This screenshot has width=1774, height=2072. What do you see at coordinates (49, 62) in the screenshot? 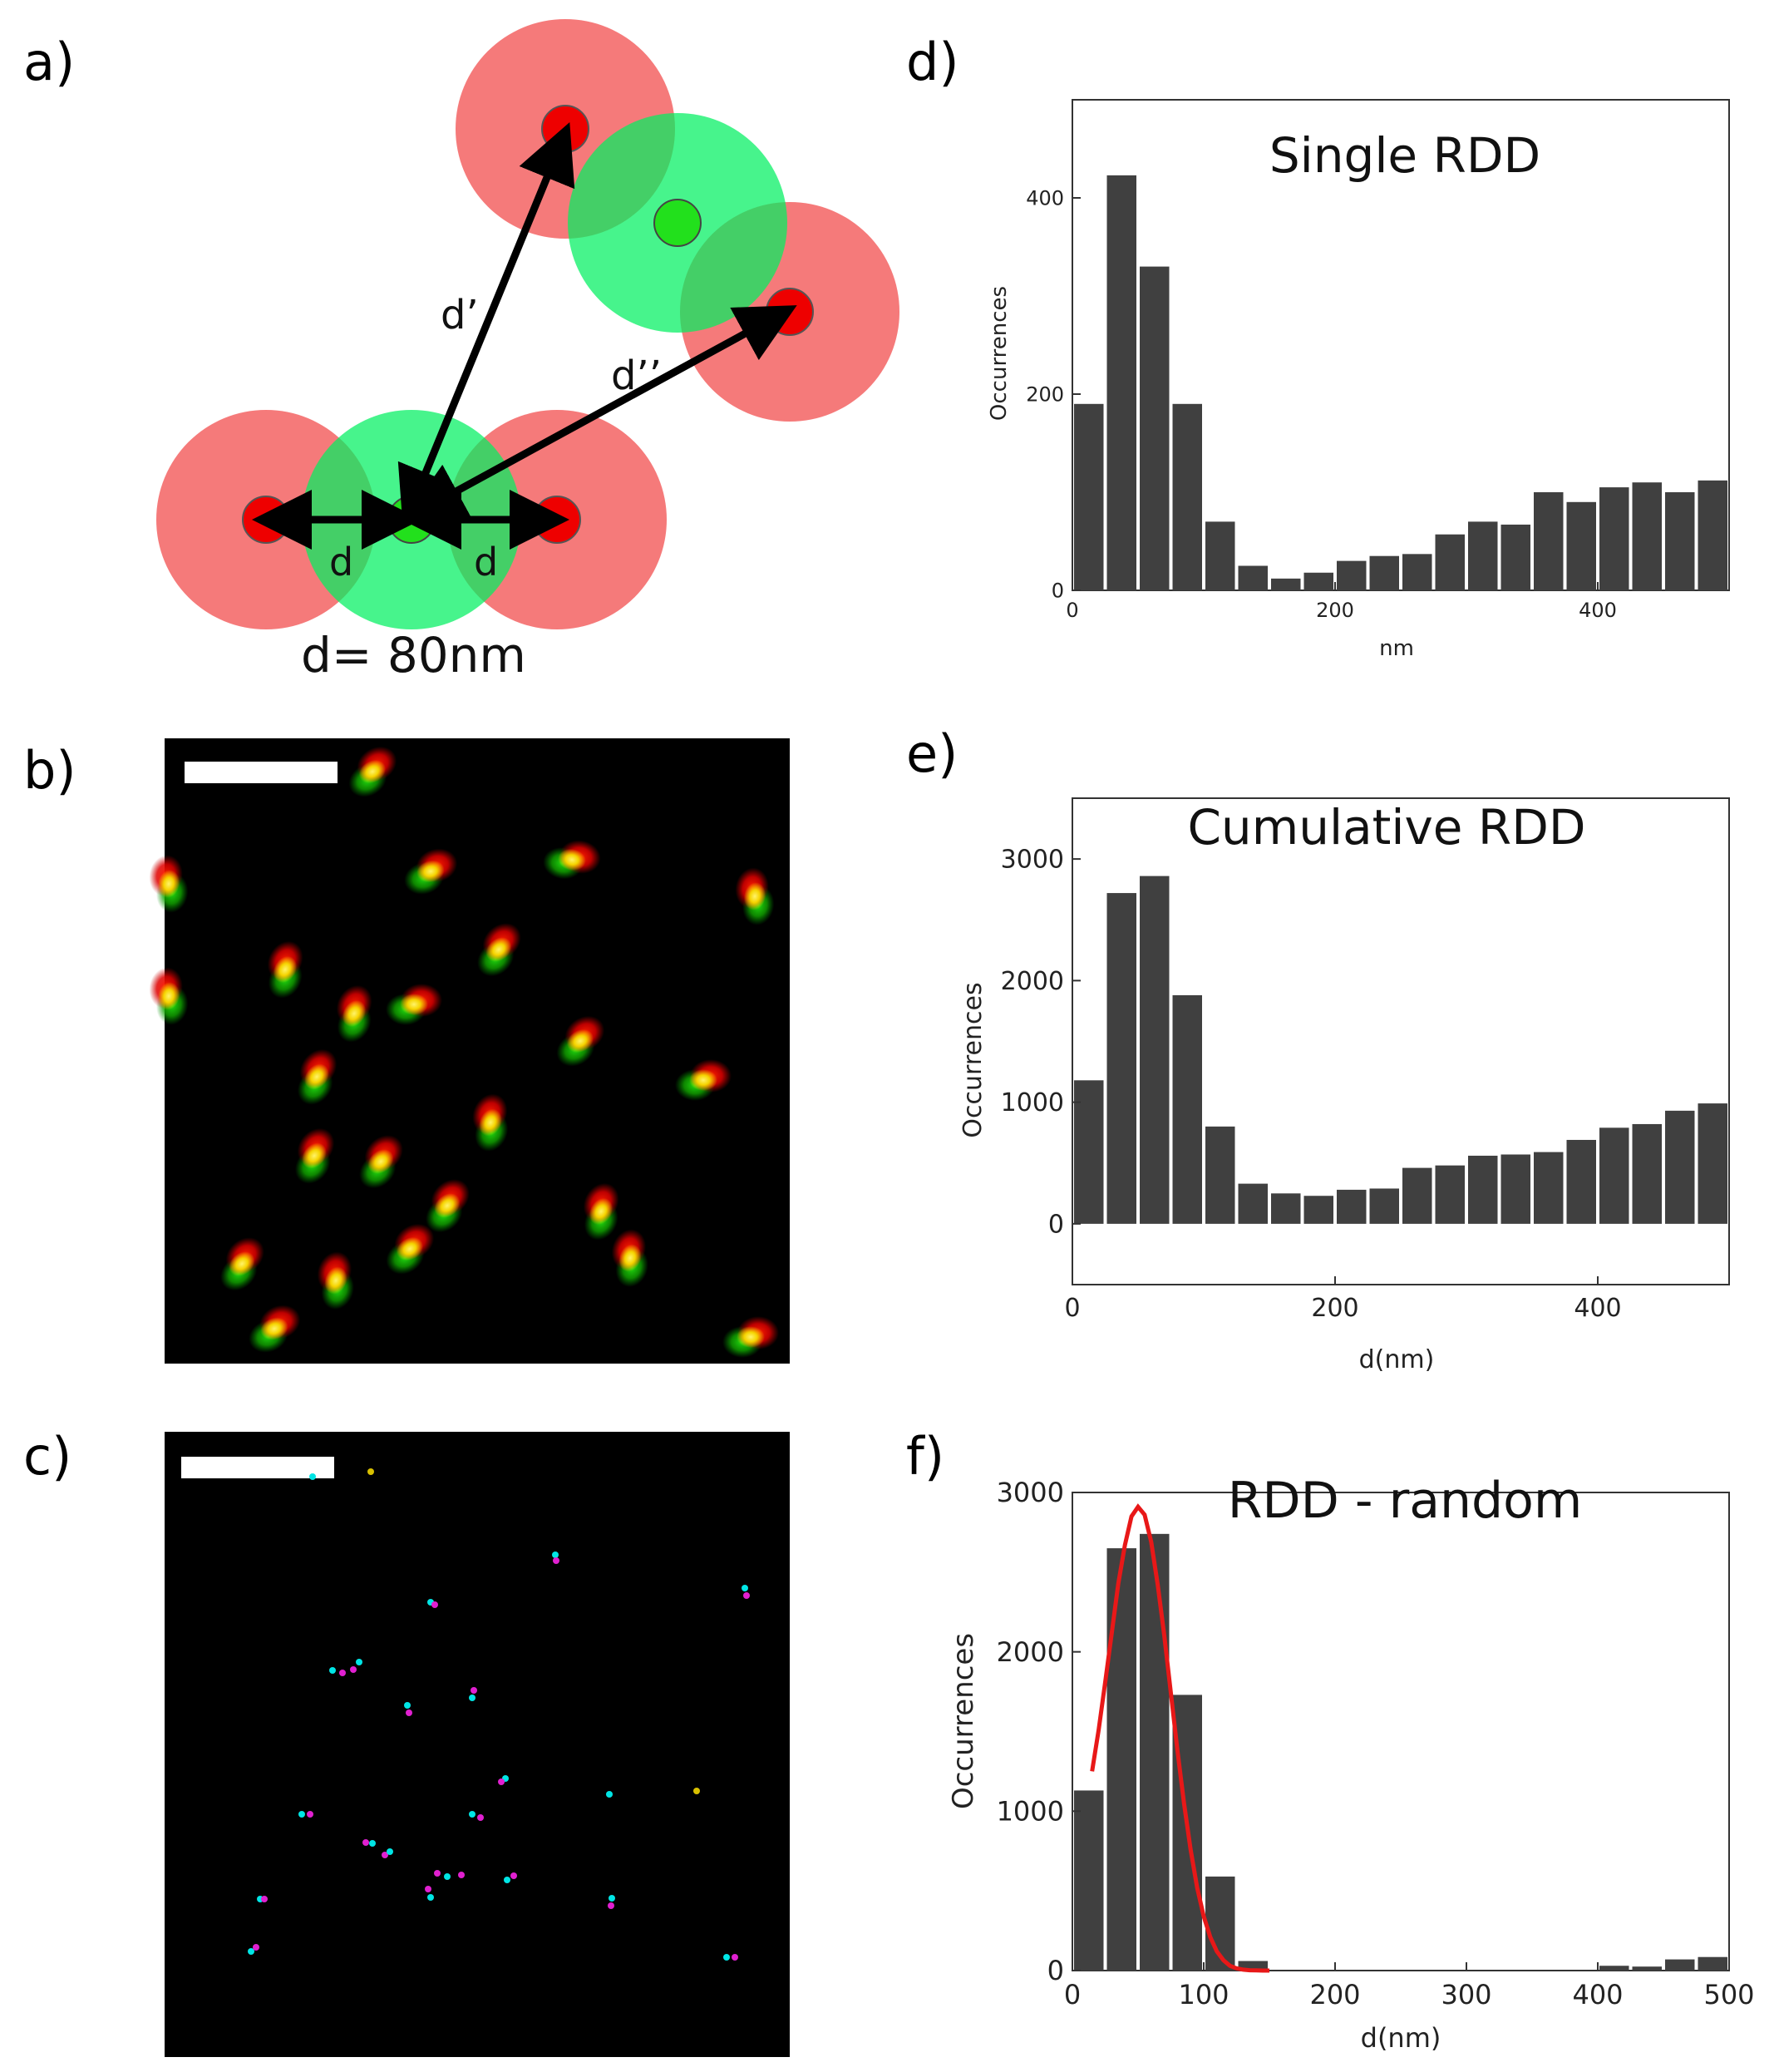
I see `panel-label-a: a)` at bounding box center [49, 62].